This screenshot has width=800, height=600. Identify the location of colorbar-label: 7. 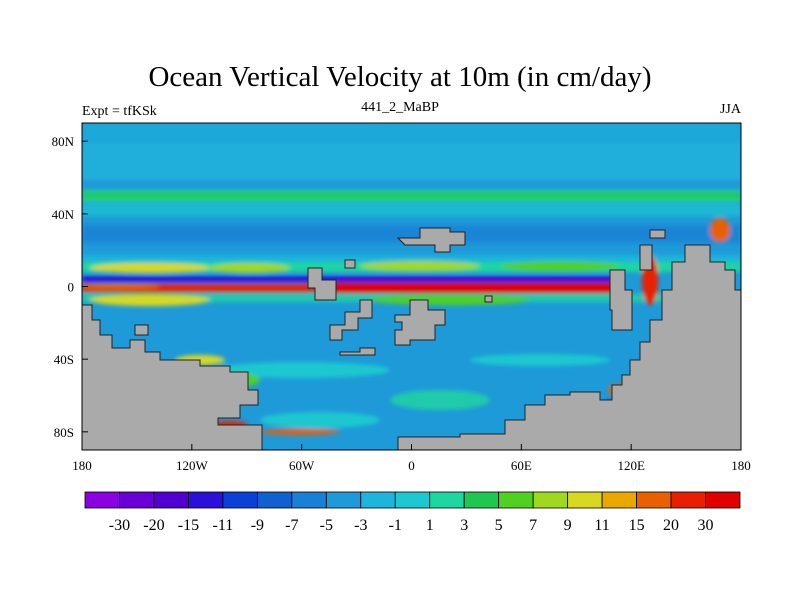
(533, 525).